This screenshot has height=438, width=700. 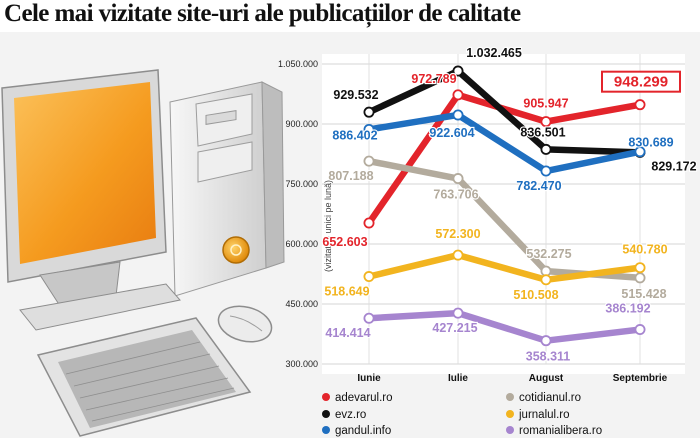 What do you see at coordinates (544, 415) in the screenshot?
I see `legend-label: jurnalul.ro` at bounding box center [544, 415].